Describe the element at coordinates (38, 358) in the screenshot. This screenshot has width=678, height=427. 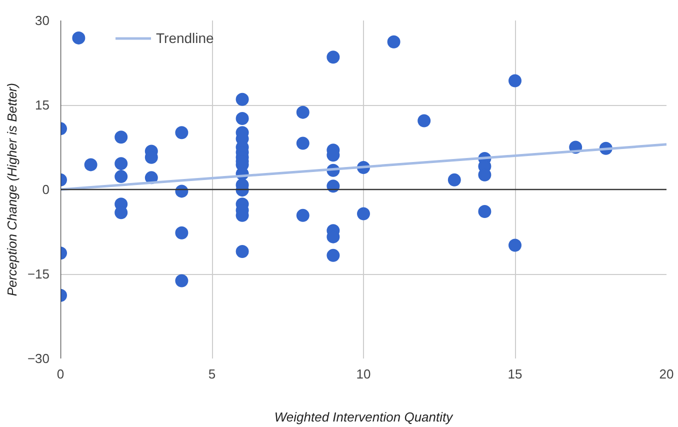
I see `y-tick-label: −30` at that location.